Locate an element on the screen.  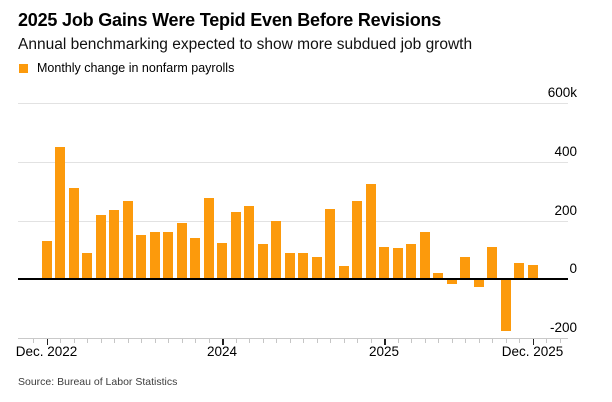
bar-oct-2024 is located at coordinates (343, 273).